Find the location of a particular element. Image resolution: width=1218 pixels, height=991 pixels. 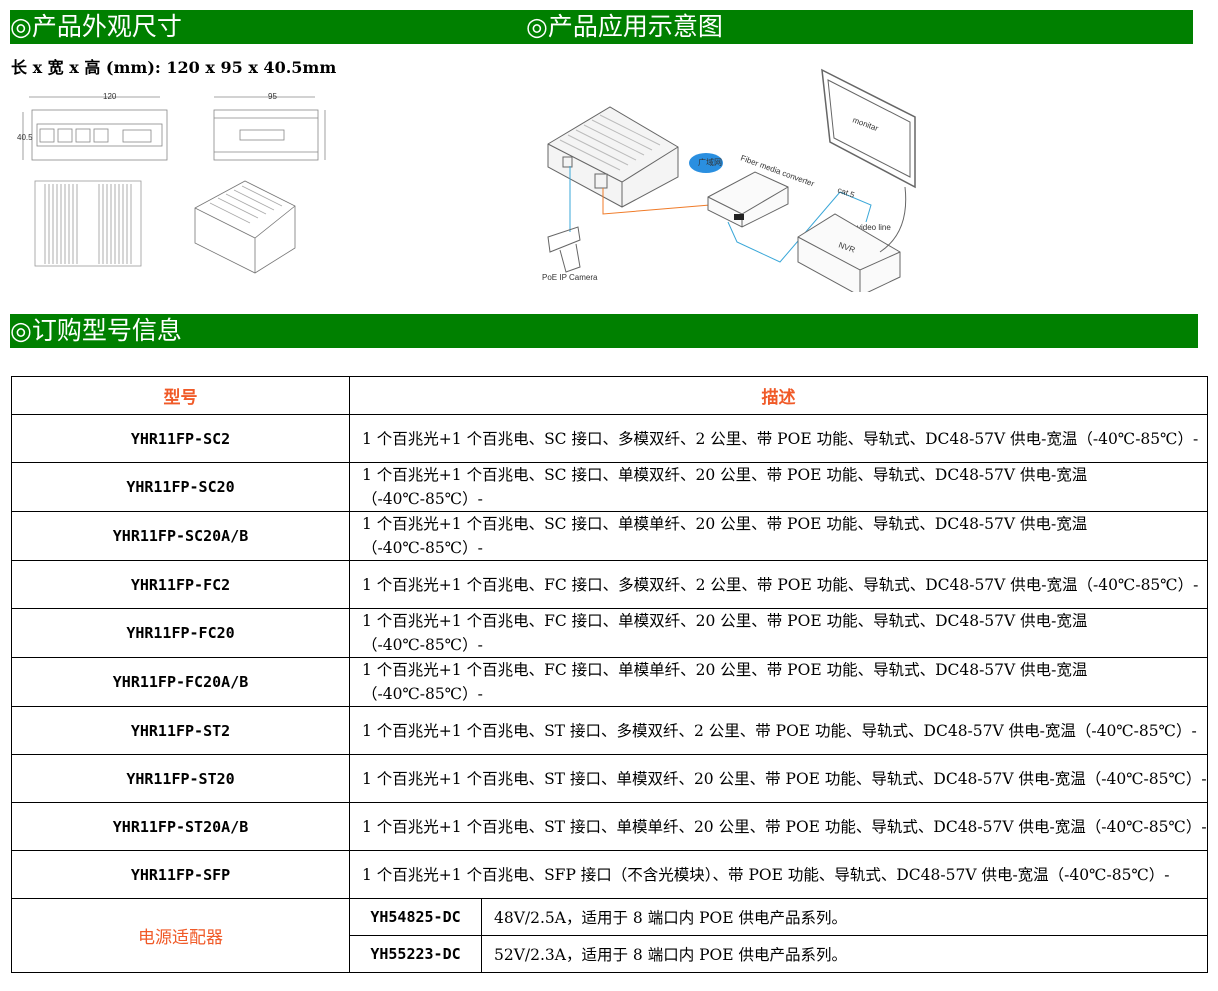

model-cell: YHR11FP-ST2 is located at coordinates (180, 730).